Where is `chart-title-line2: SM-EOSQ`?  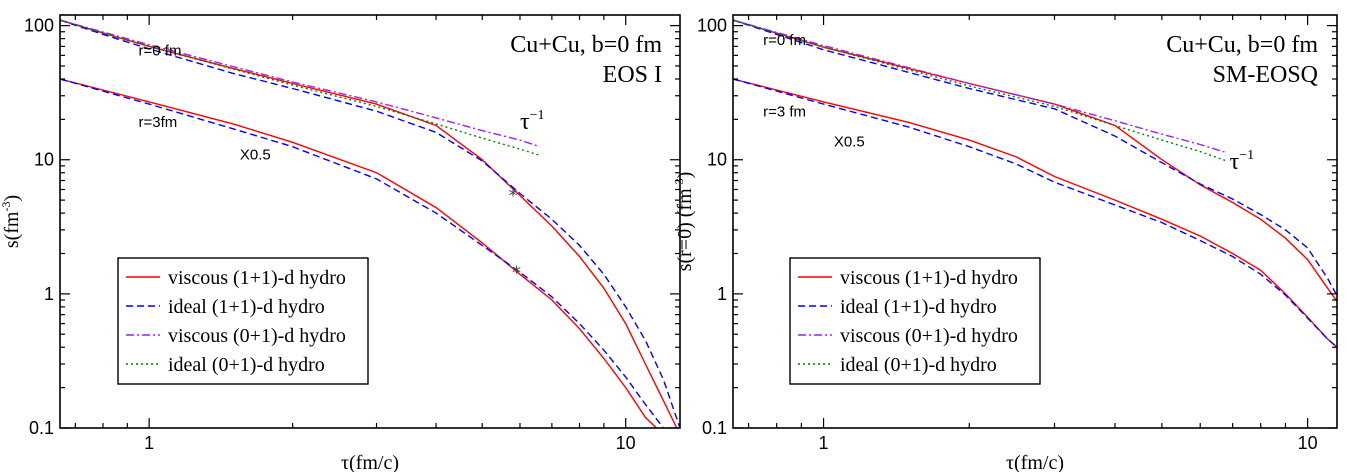
chart-title-line2: SM-EOSQ is located at coordinates (1265, 75).